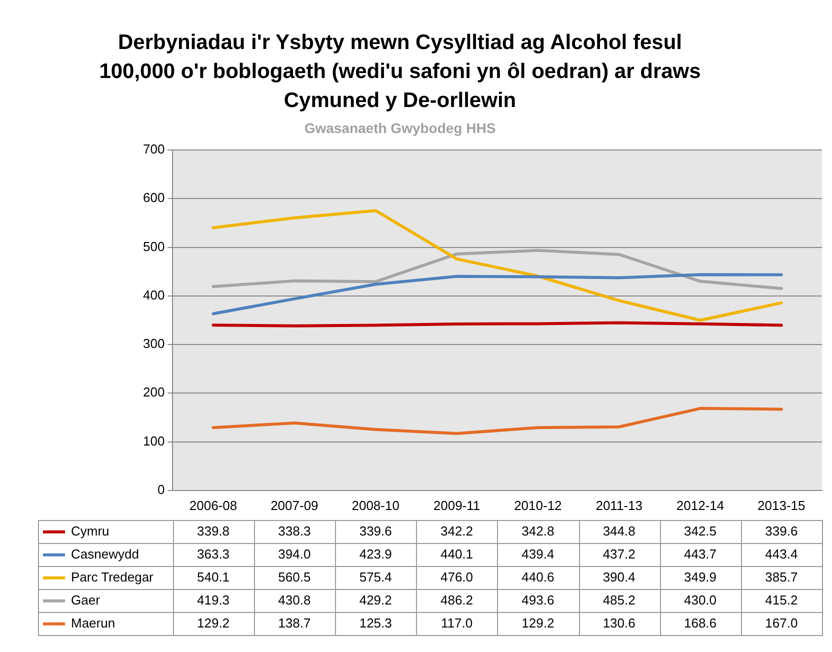 The width and height of the screenshot is (832, 652). I want to click on data-label: 440.6, so click(538, 576).